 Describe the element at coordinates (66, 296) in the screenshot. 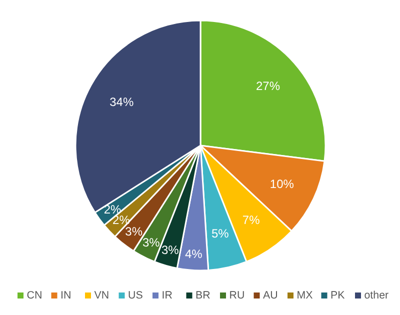

I see `legend-label: IN` at that location.